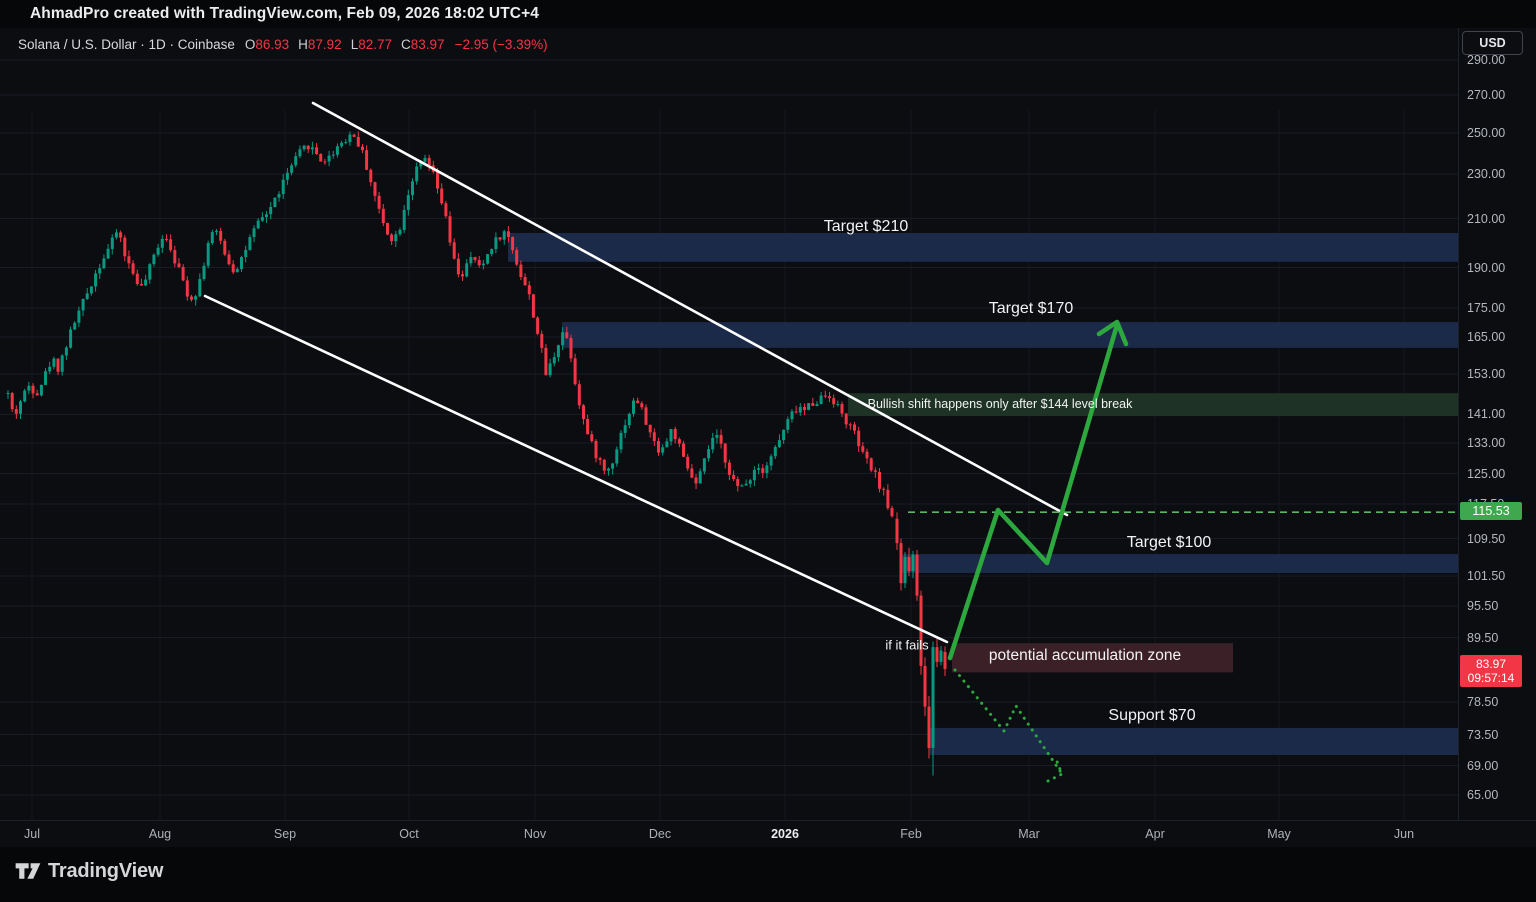 This screenshot has width=1536, height=902. I want to click on time-tick-Mar: Mar, so click(1029, 834).